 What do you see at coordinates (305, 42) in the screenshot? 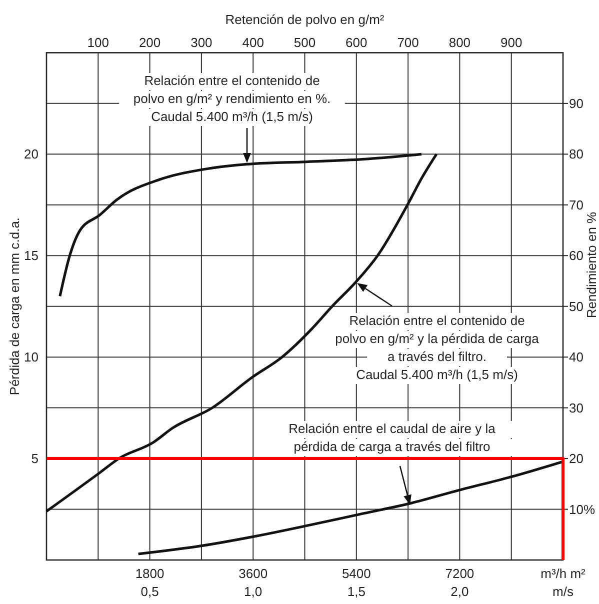
I see `x-tick-label: 500` at bounding box center [305, 42].